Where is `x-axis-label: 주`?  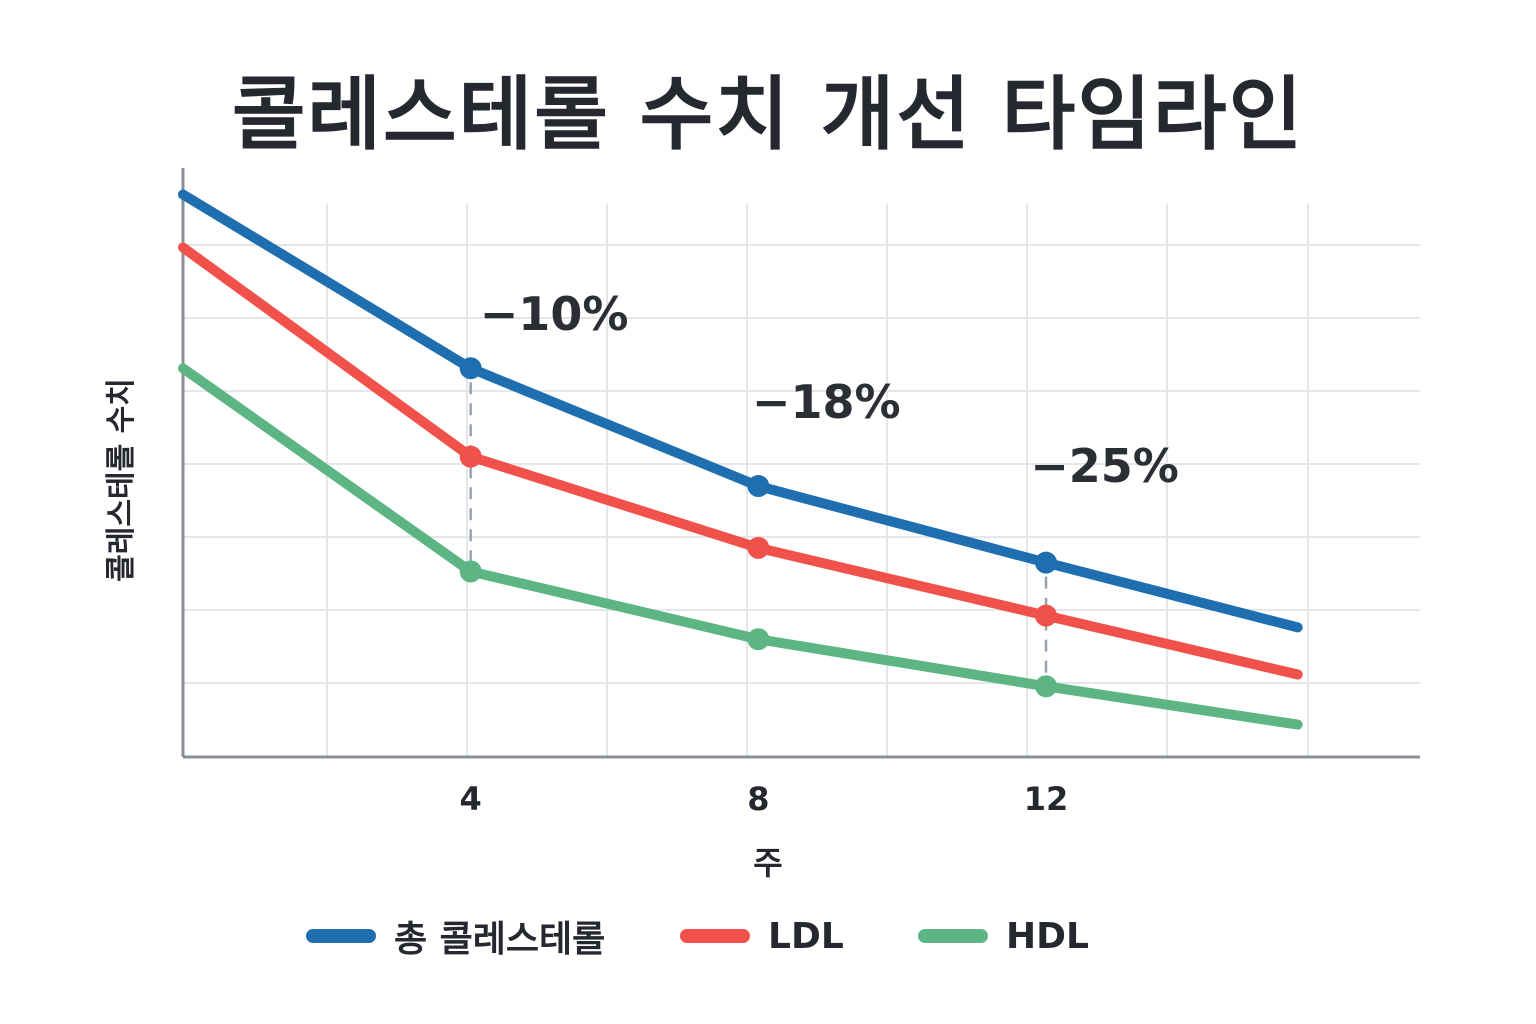 x-axis-label: 주 is located at coordinates (768, 863).